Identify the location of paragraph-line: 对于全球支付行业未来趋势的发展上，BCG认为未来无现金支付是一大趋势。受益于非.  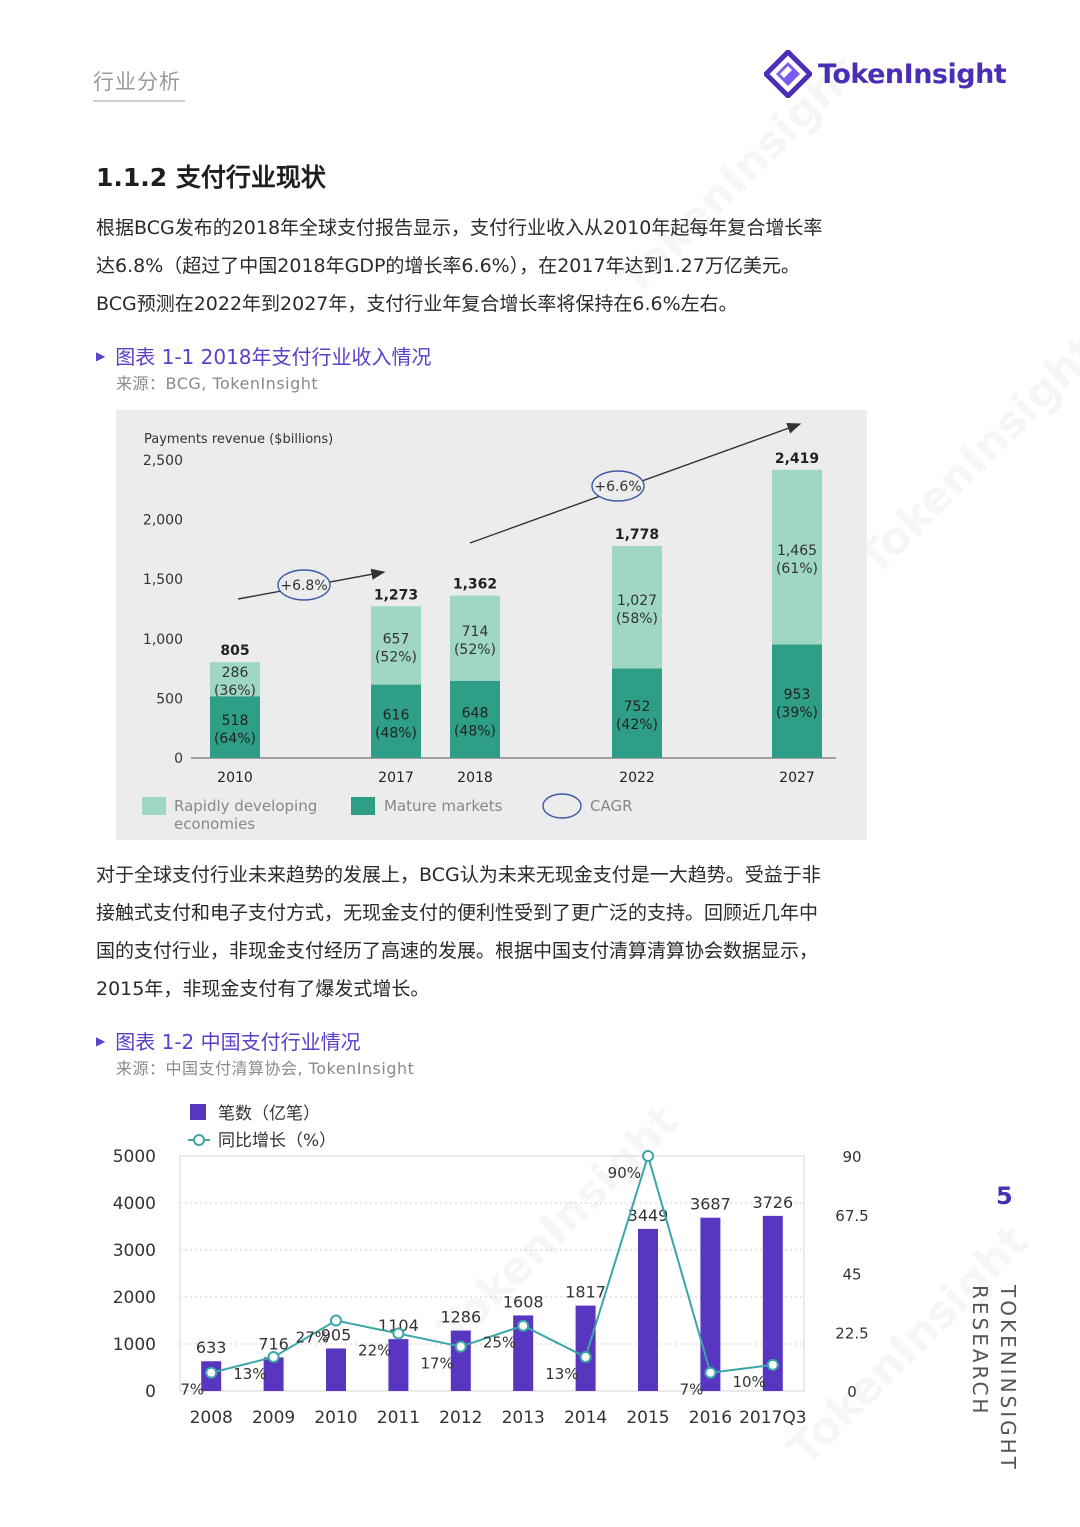
(458, 875).